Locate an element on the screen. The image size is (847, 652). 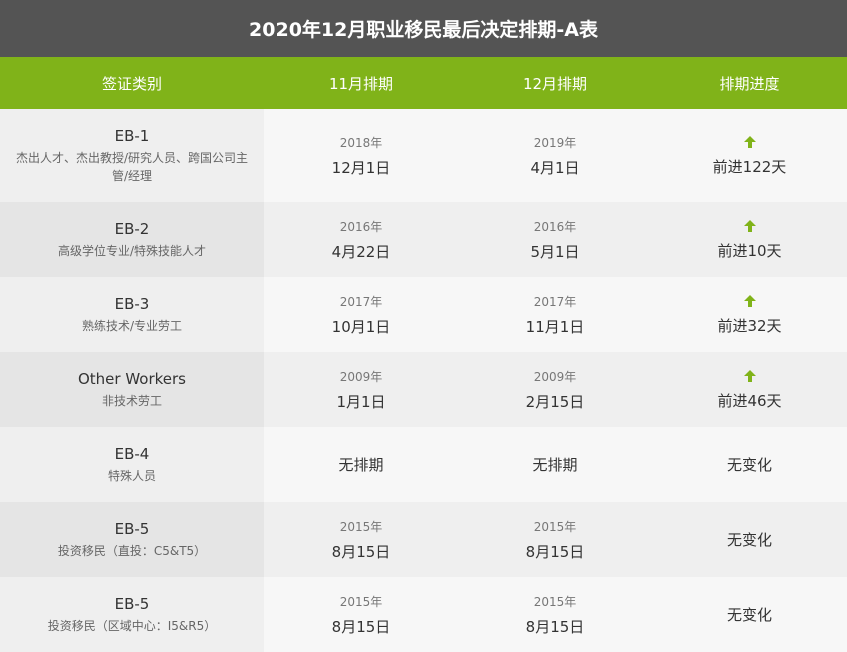
date: 4月1日 is located at coordinates (555, 167).